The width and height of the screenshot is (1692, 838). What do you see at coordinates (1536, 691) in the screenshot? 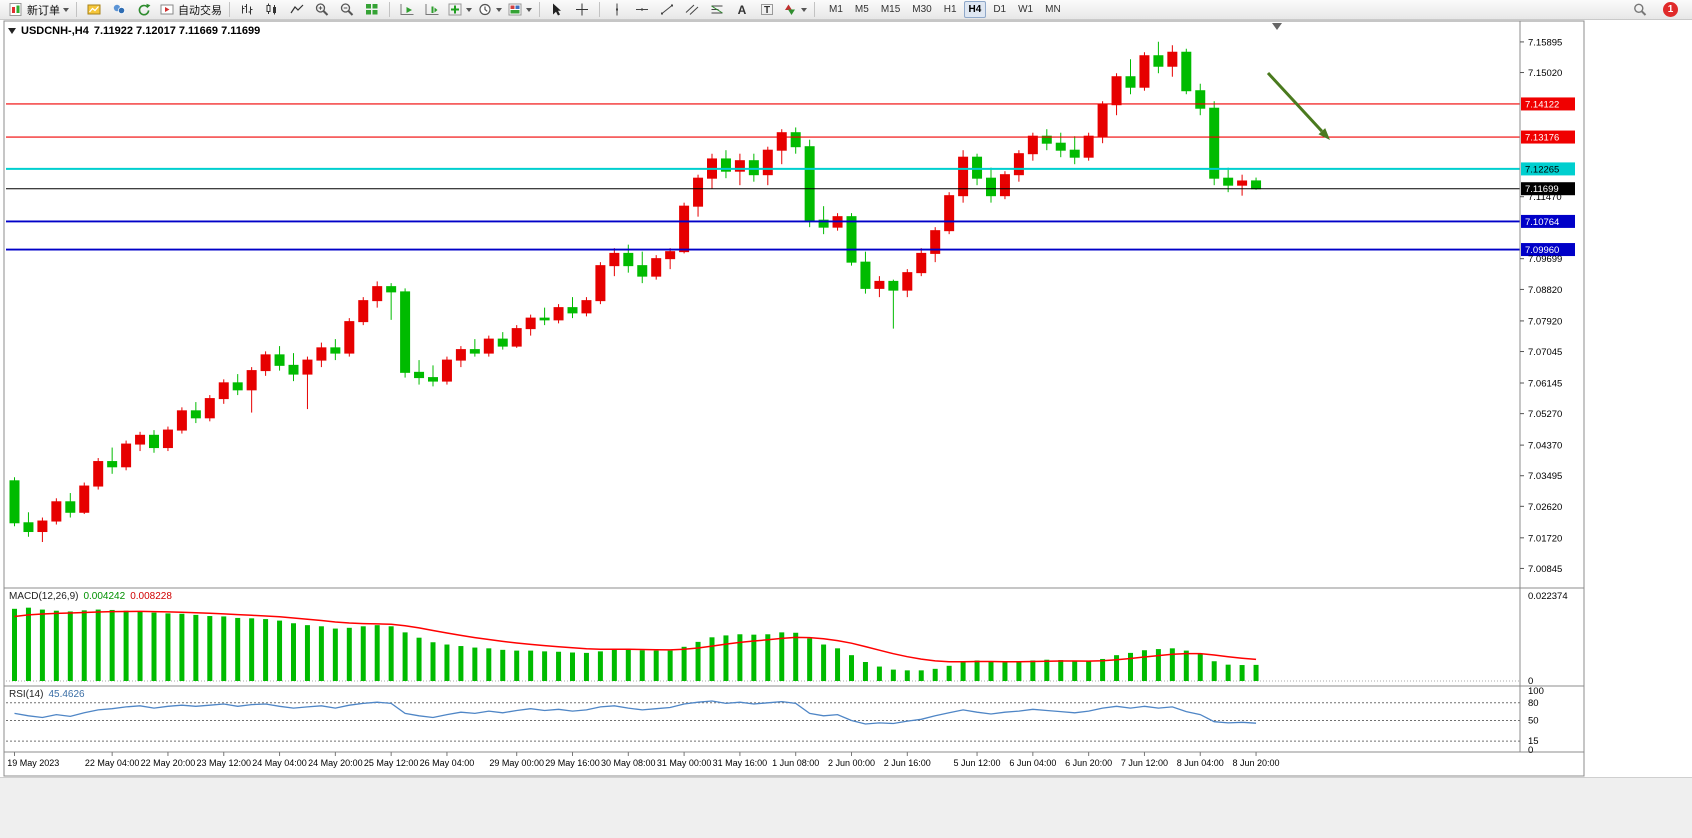
I see `rsi-scale-label: 100` at bounding box center [1536, 691].